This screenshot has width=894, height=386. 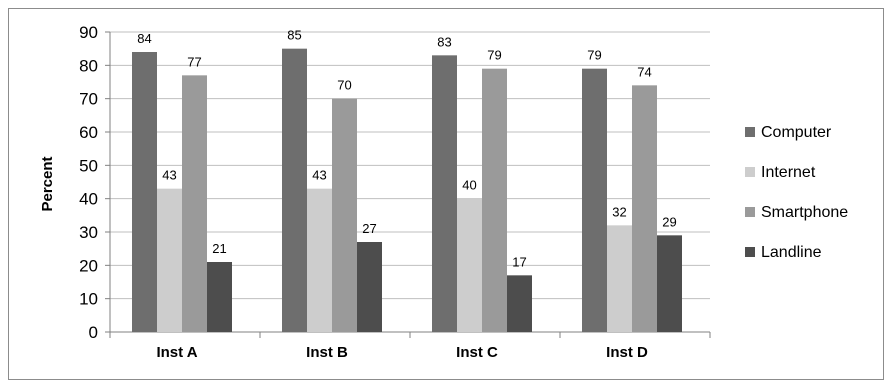 I want to click on y-tick-label: 0, so click(x=93, y=332).